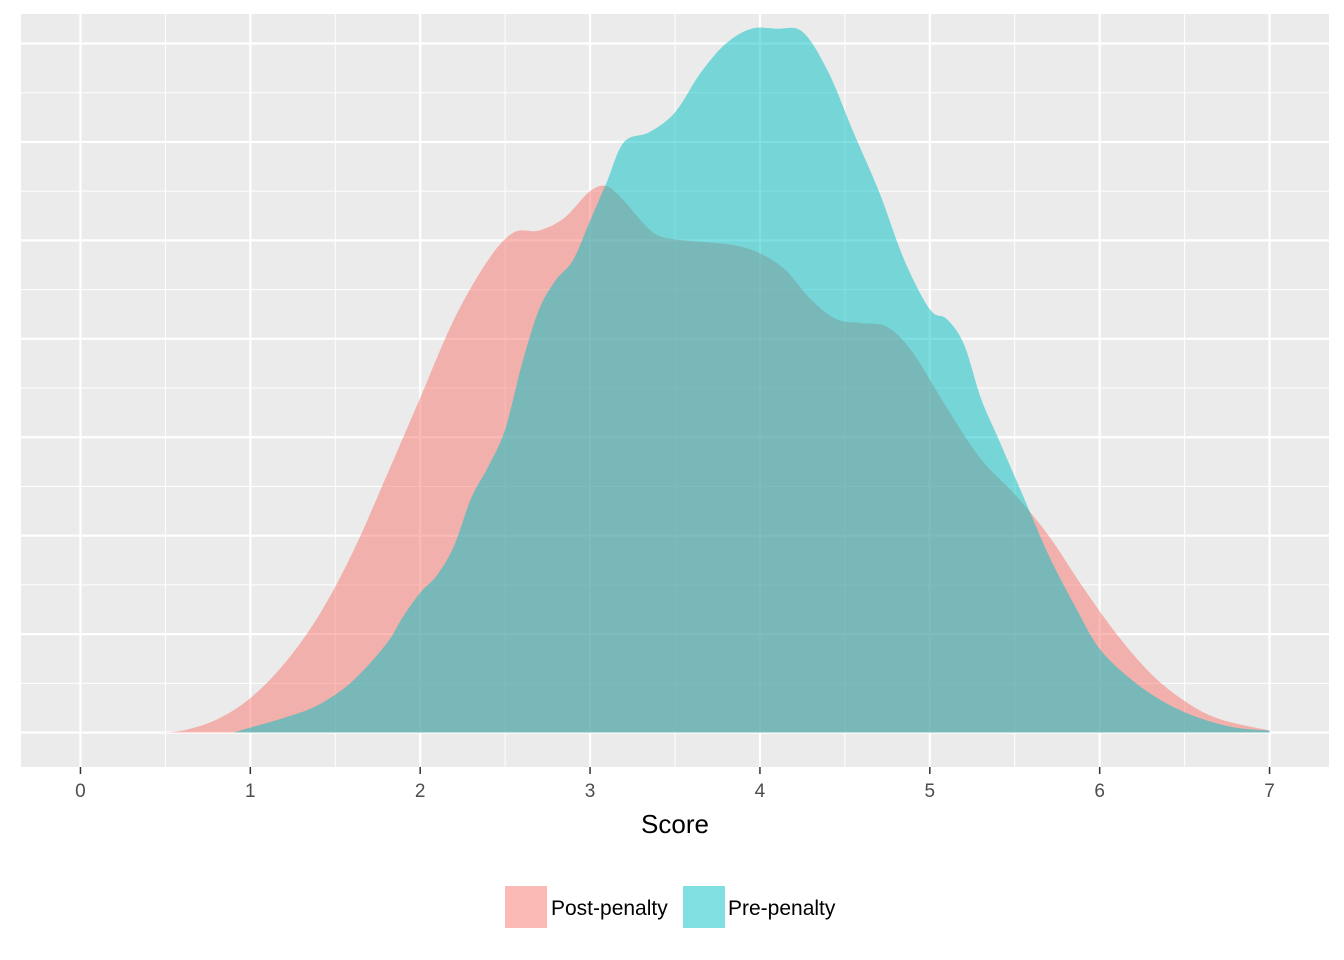 This screenshot has width=1344, height=960. Describe the element at coordinates (590, 791) in the screenshot. I see `x-tick-label: 3` at that location.